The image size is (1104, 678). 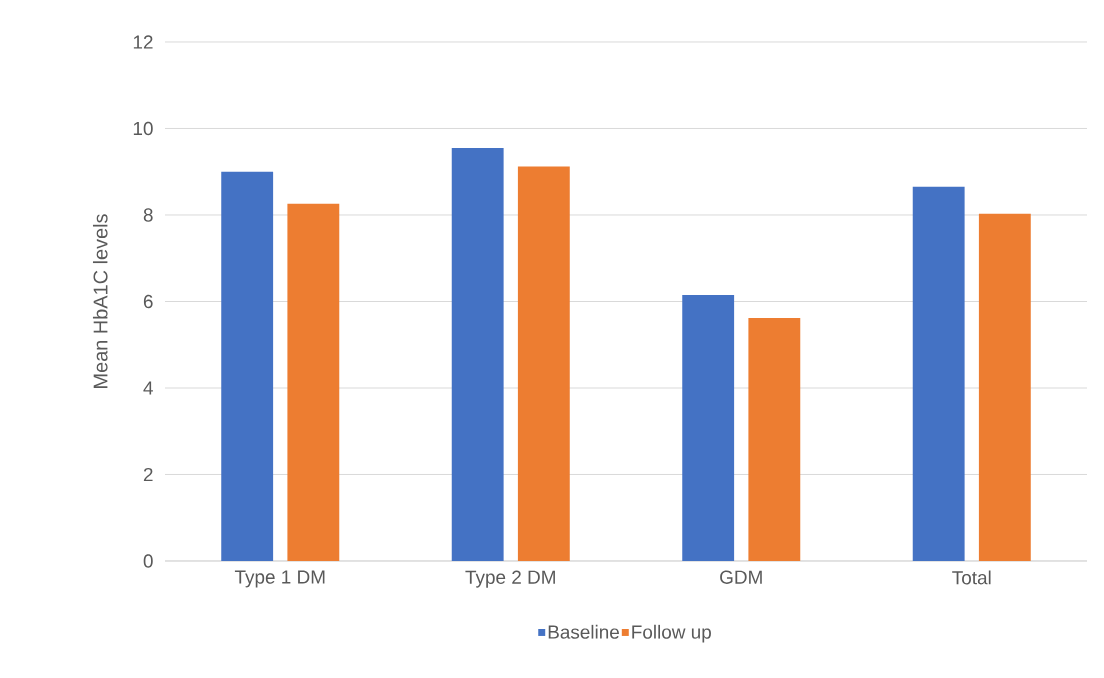 What do you see at coordinates (143, 42) in the screenshot?
I see `y-tick-label: 12` at bounding box center [143, 42].